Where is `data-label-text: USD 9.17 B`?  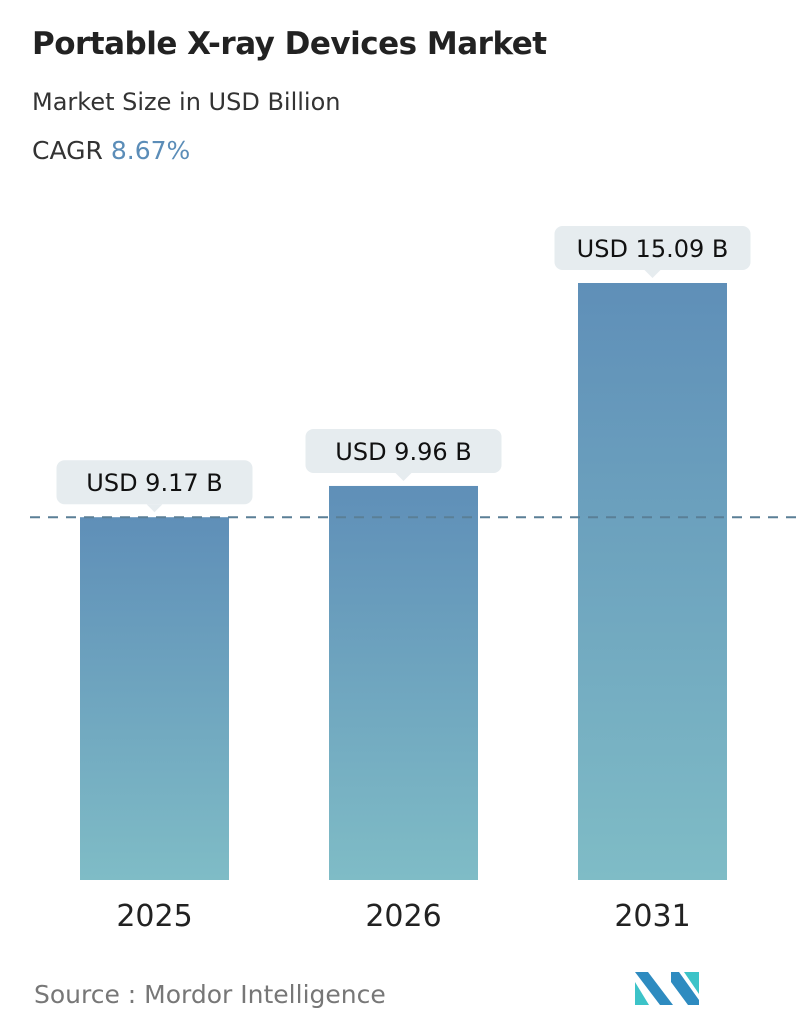 data-label-text: USD 9.17 B is located at coordinates (154, 483).